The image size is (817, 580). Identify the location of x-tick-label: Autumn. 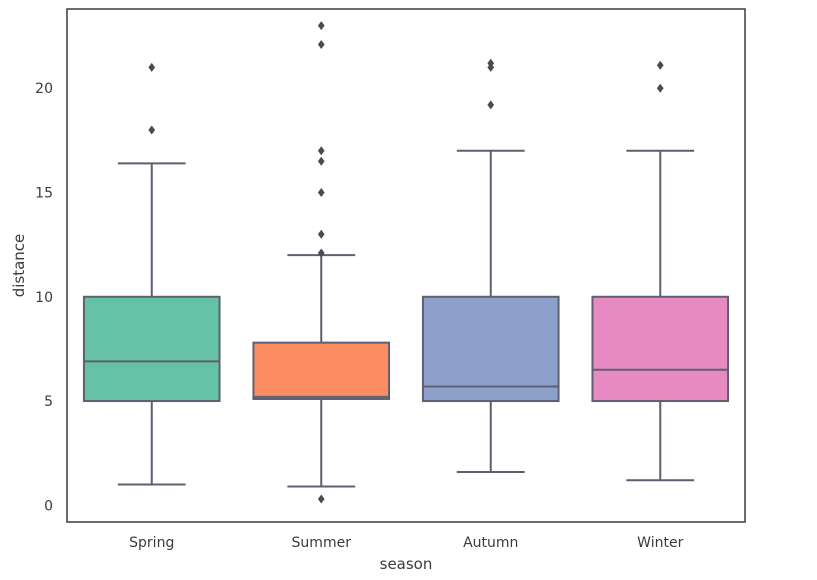
(490, 543).